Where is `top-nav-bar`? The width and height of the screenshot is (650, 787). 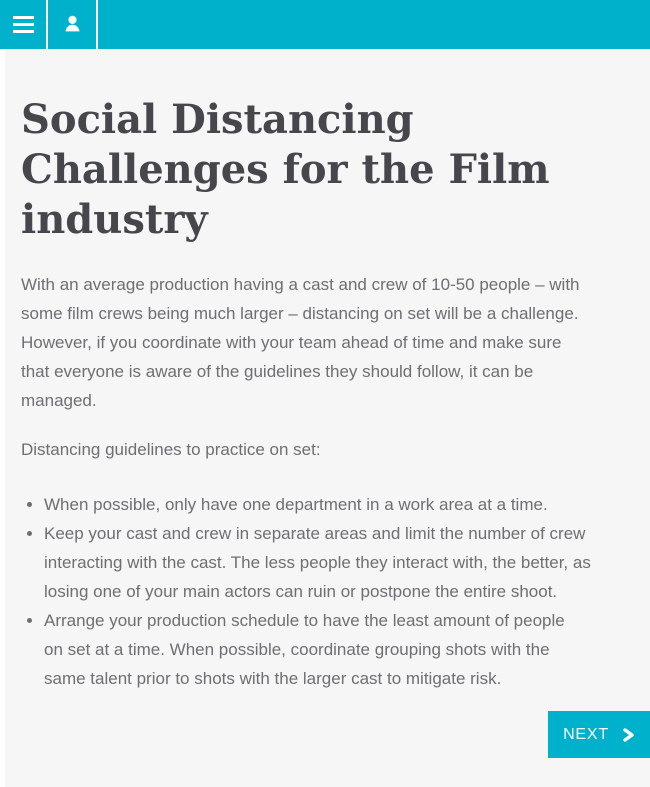 top-nav-bar is located at coordinates (325, 24).